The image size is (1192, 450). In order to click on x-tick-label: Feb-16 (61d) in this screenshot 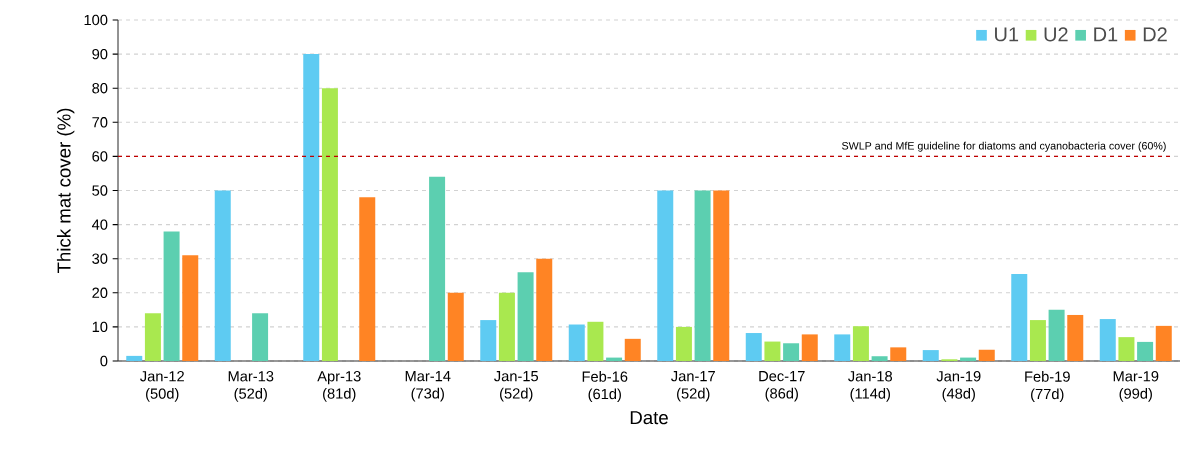, I will do `click(605, 387)`.